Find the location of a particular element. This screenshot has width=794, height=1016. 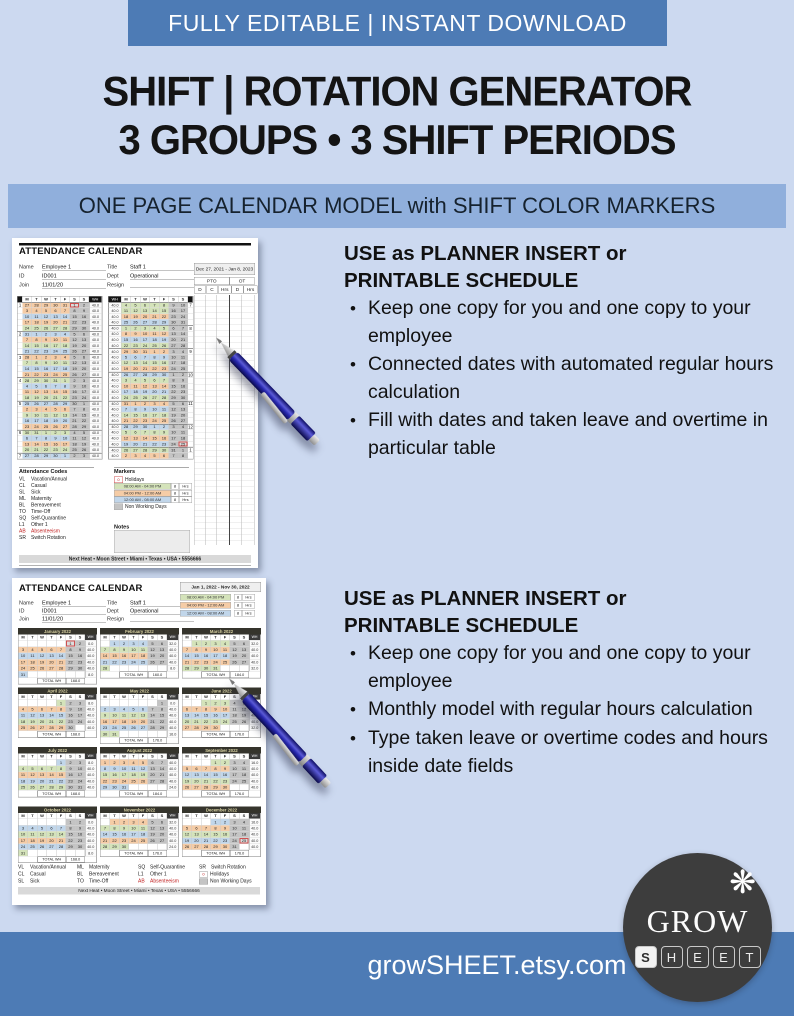

day-cell: 30 is located at coordinates (56, 305).